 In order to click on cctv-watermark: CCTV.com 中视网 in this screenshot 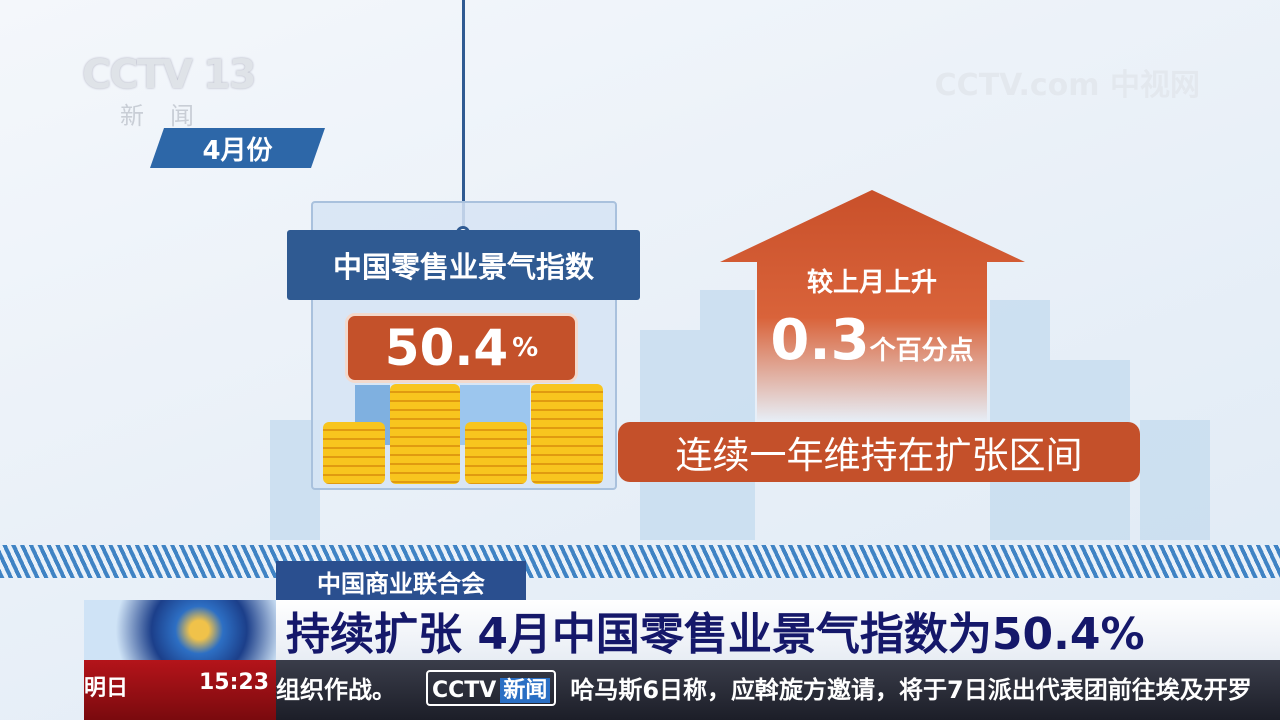, I will do `click(1067, 85)`.